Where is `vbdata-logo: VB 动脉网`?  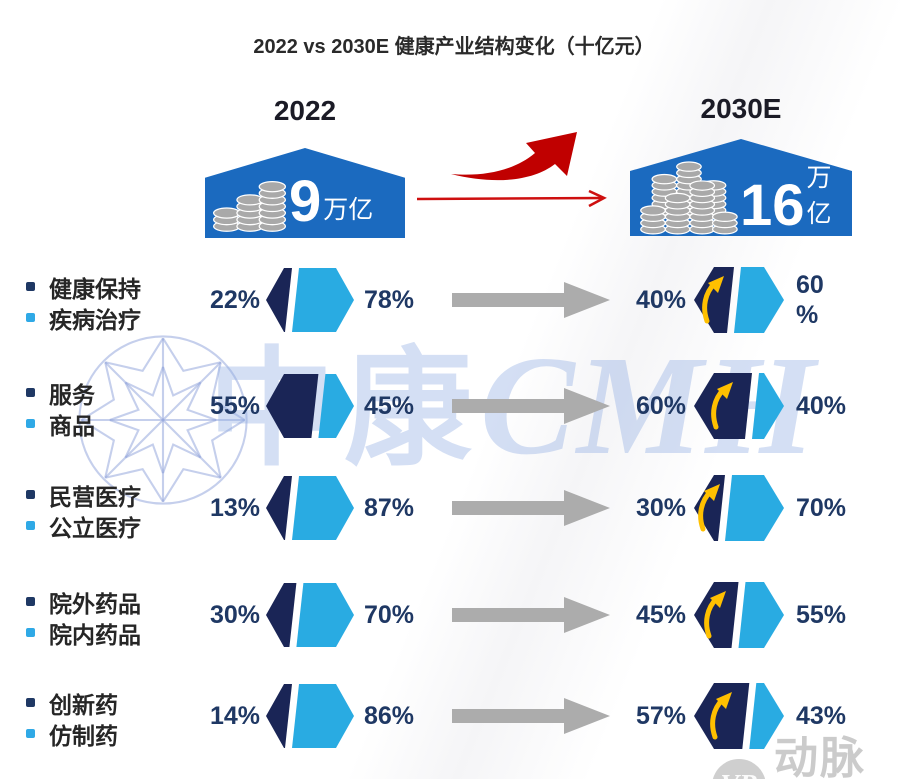 vbdata-logo: VB 动脉网 is located at coordinates (810, 750).